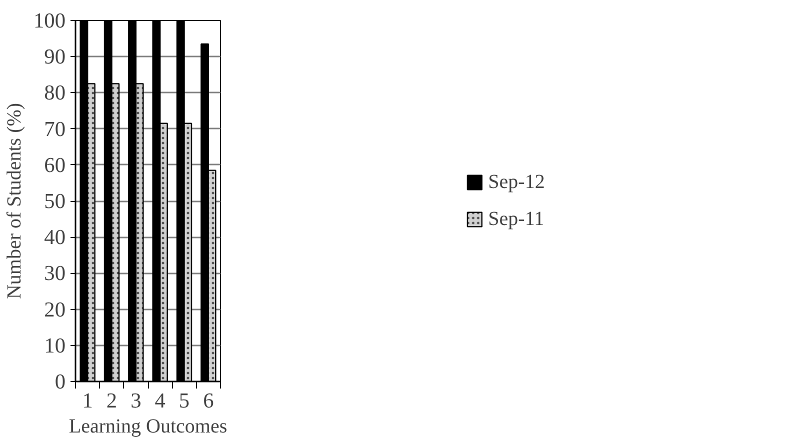  Describe the element at coordinates (55, 128) in the screenshot. I see `y-tick-label: 70` at that location.